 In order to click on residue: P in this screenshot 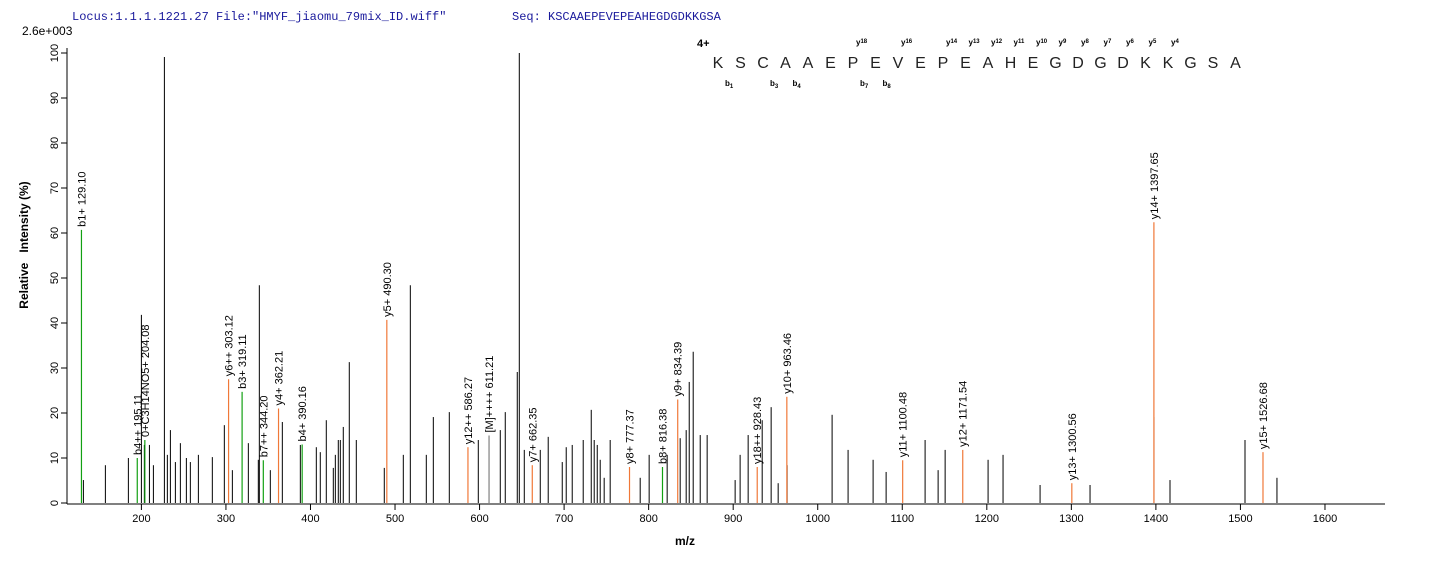, I will do `click(853, 63)`.